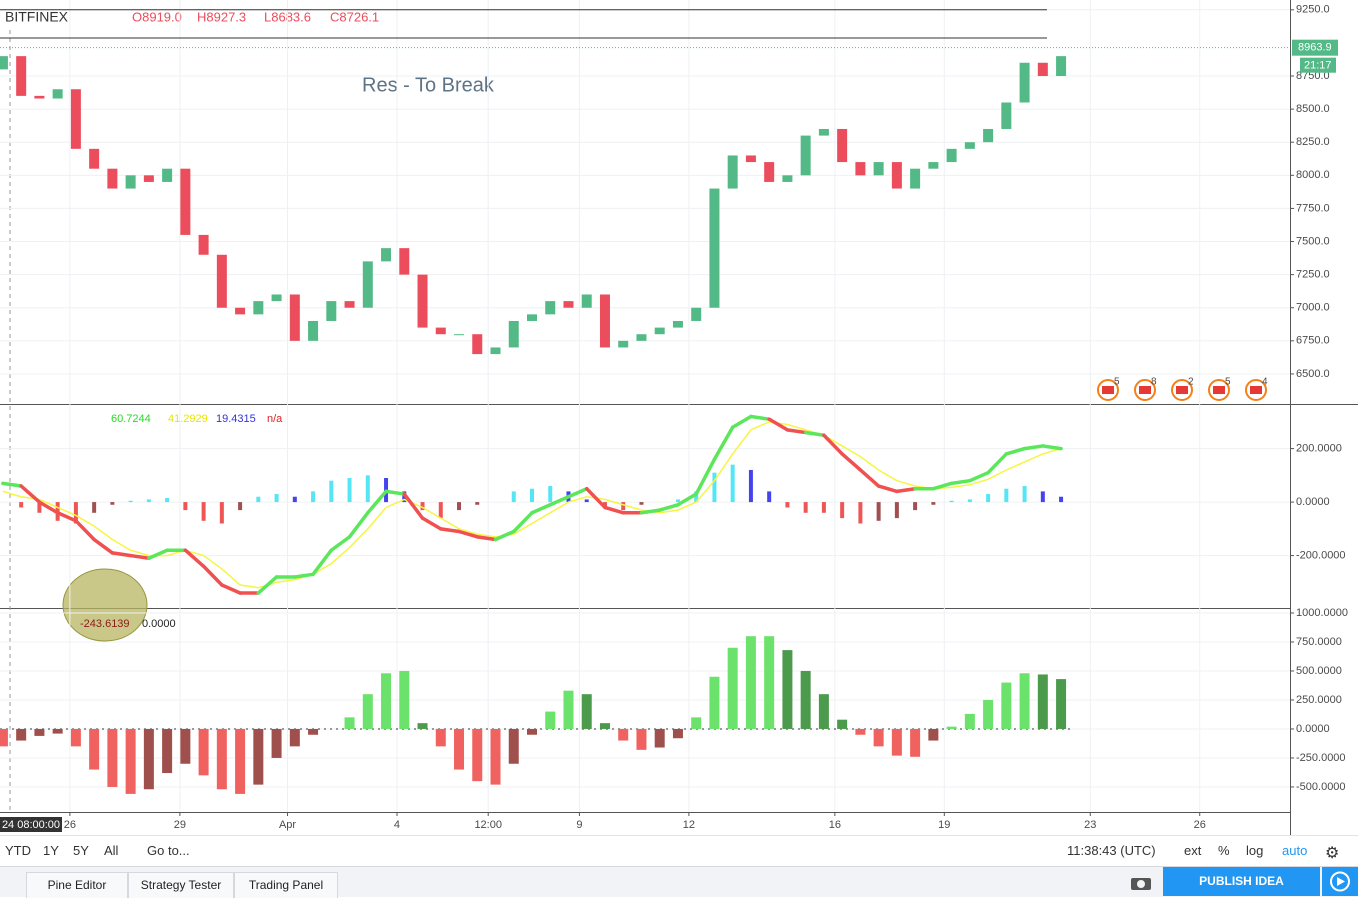 This screenshot has width=1358, height=901. I want to click on event-count: 8, so click(1154, 382).